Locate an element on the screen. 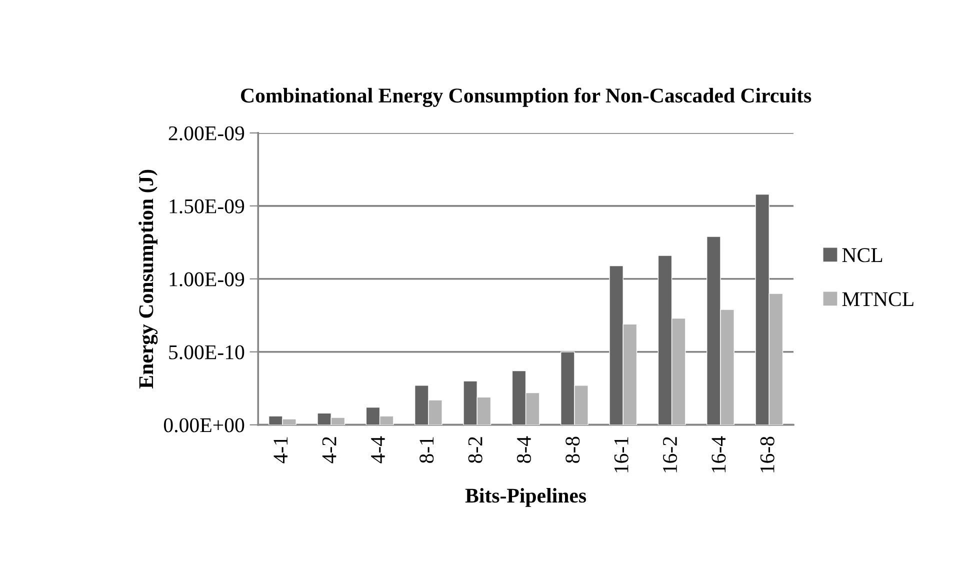 The image size is (956, 578). chart-title: Combinational Energy Consumption for Non-Cascaded Circuits is located at coordinates (526, 97).